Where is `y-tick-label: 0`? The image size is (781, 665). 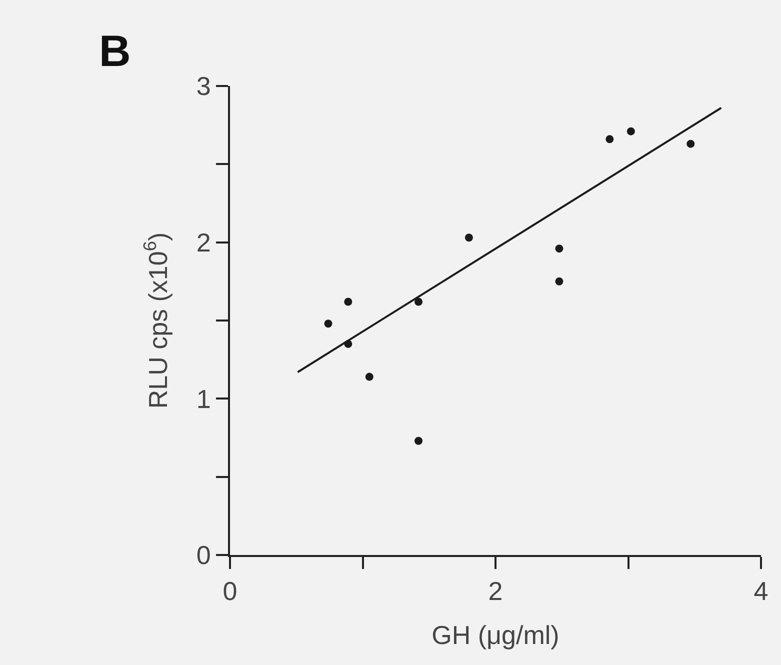
y-tick-label: 0 is located at coordinates (203, 555).